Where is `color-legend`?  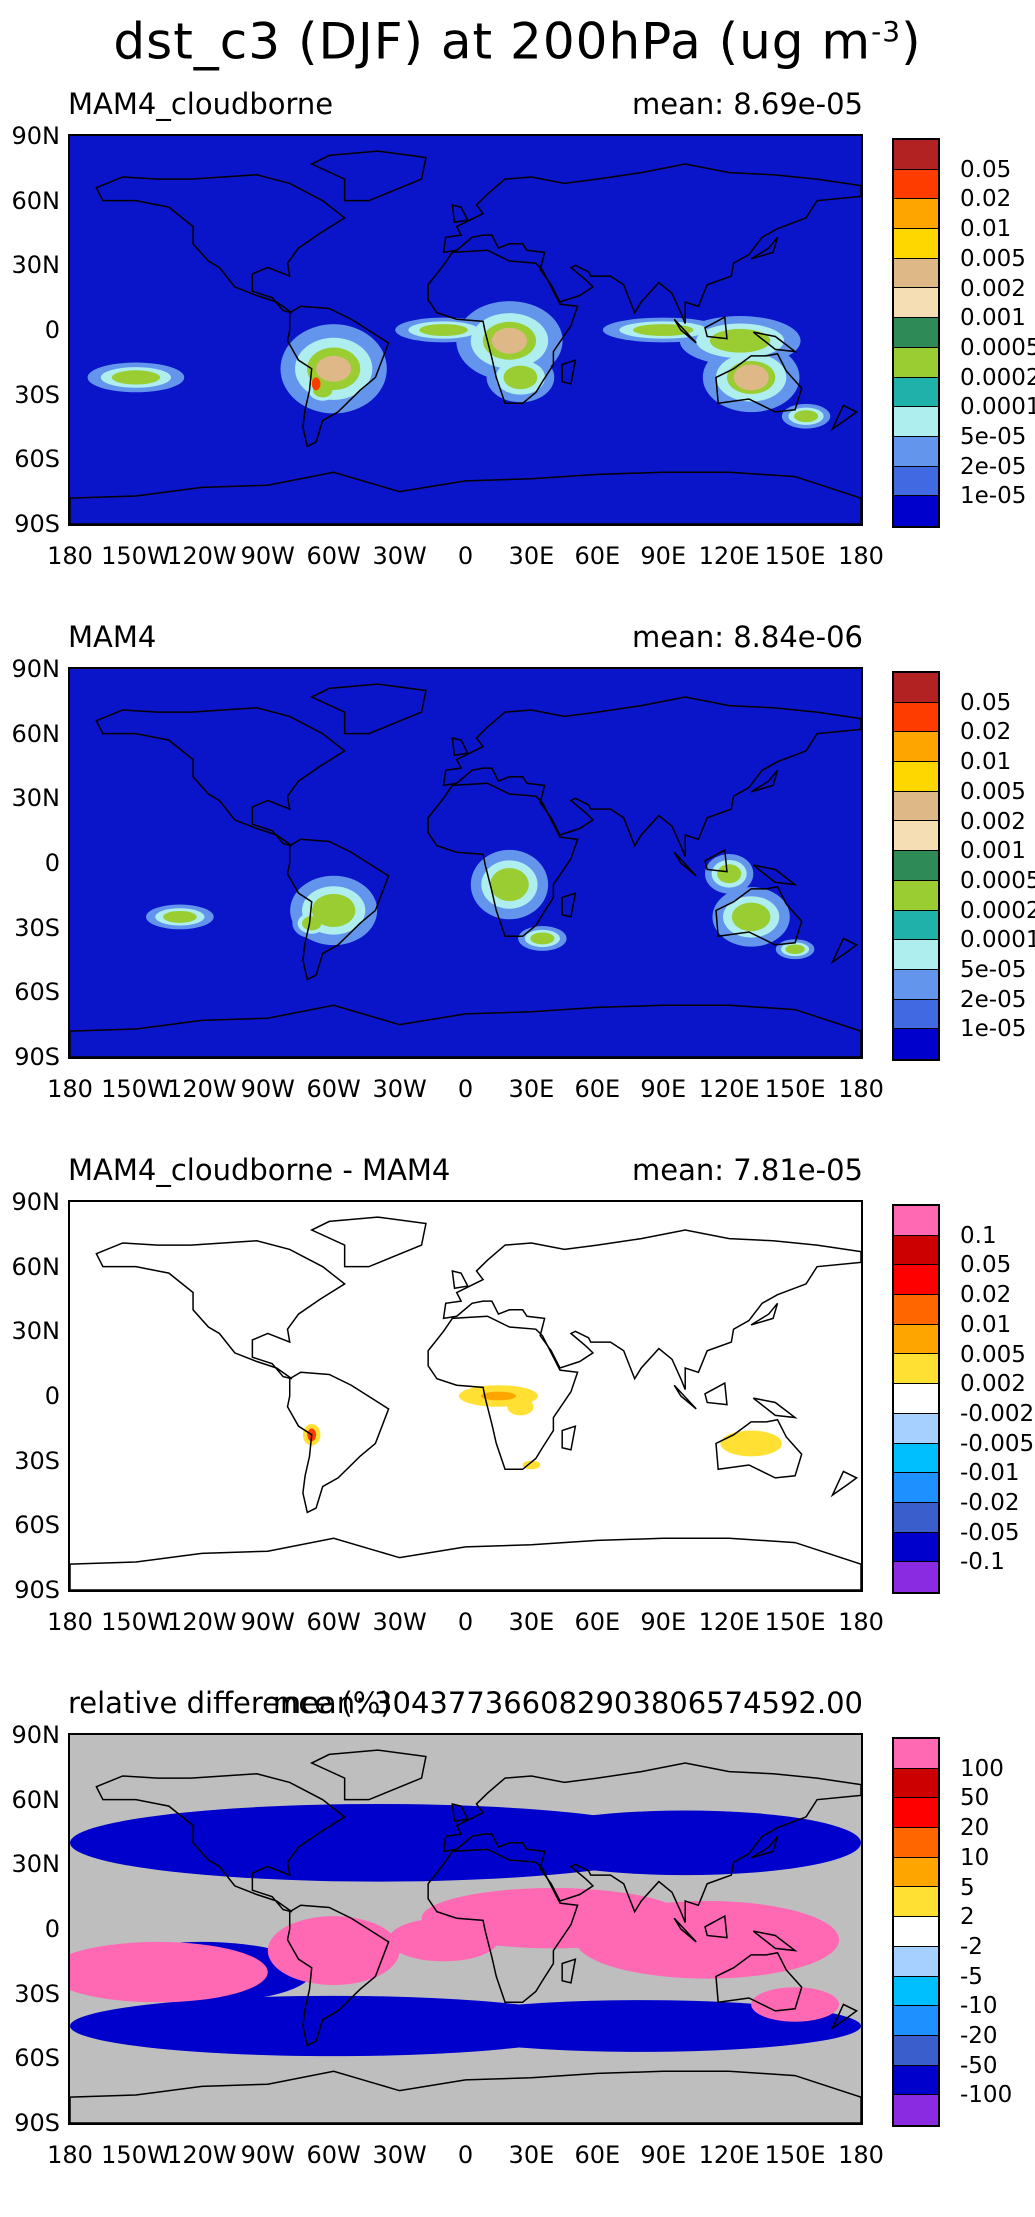
color-legend is located at coordinates (916, 1399).